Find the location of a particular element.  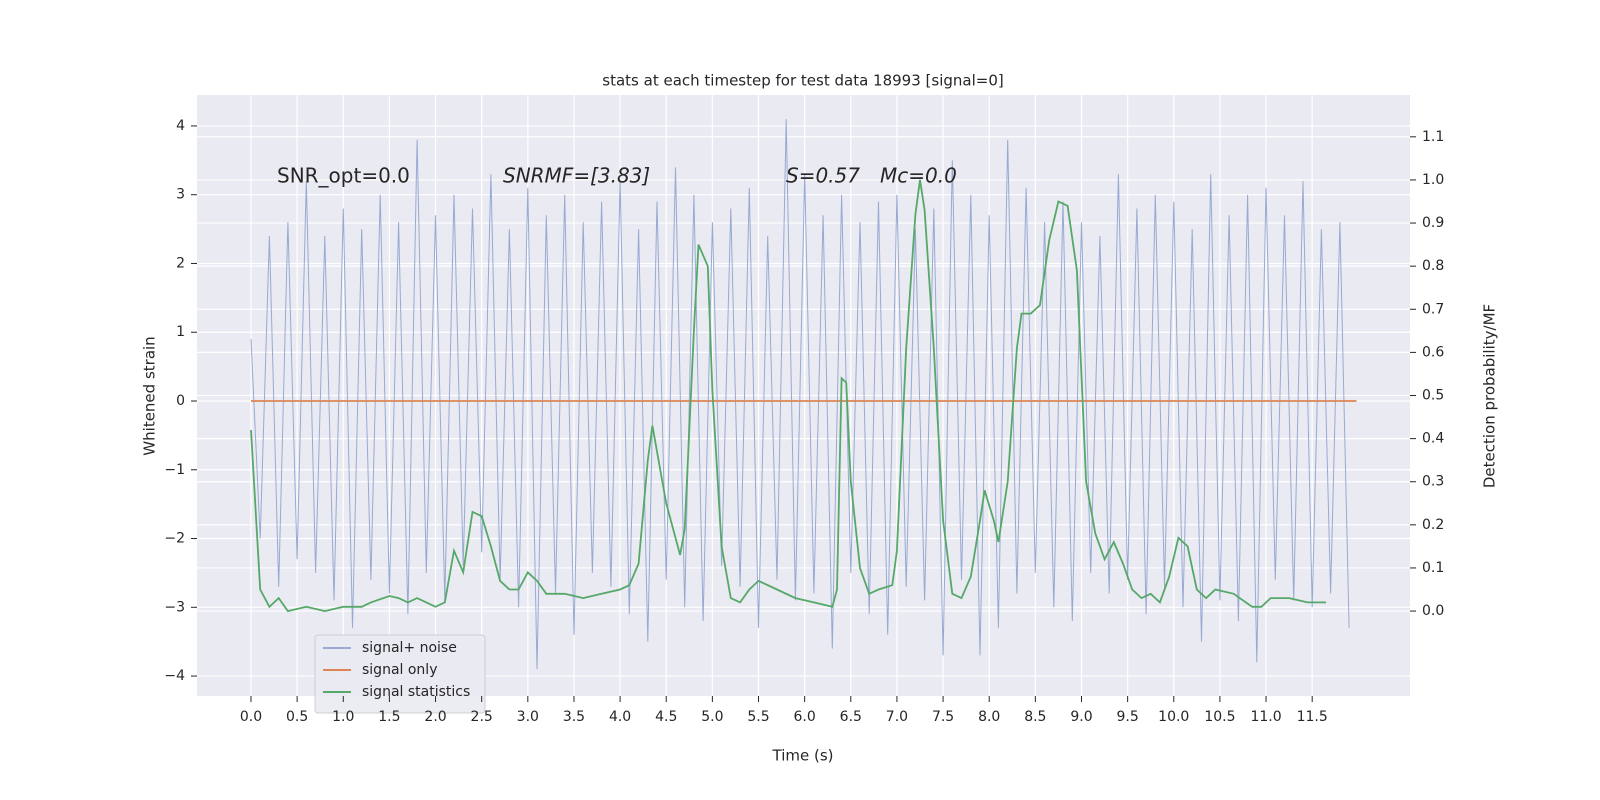

legend-box is located at coordinates (400, 674).